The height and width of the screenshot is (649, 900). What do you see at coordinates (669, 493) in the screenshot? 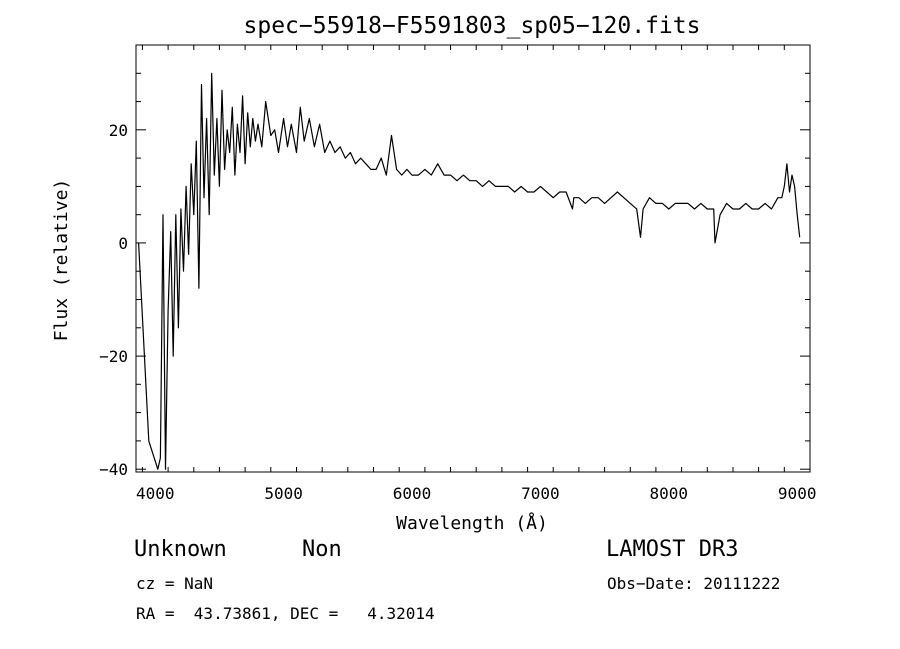
I see `x-tick-label: 8000` at bounding box center [669, 493].